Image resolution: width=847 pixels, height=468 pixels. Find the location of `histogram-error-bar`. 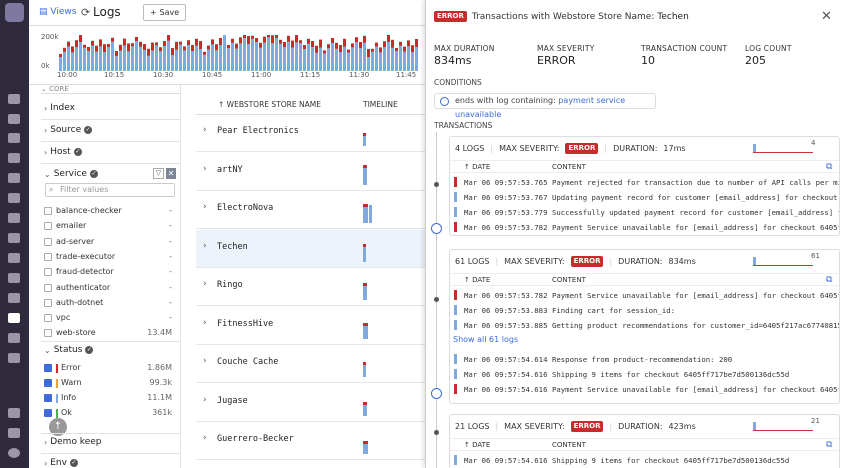

histogram-error-bar is located at coordinates (220, 41).